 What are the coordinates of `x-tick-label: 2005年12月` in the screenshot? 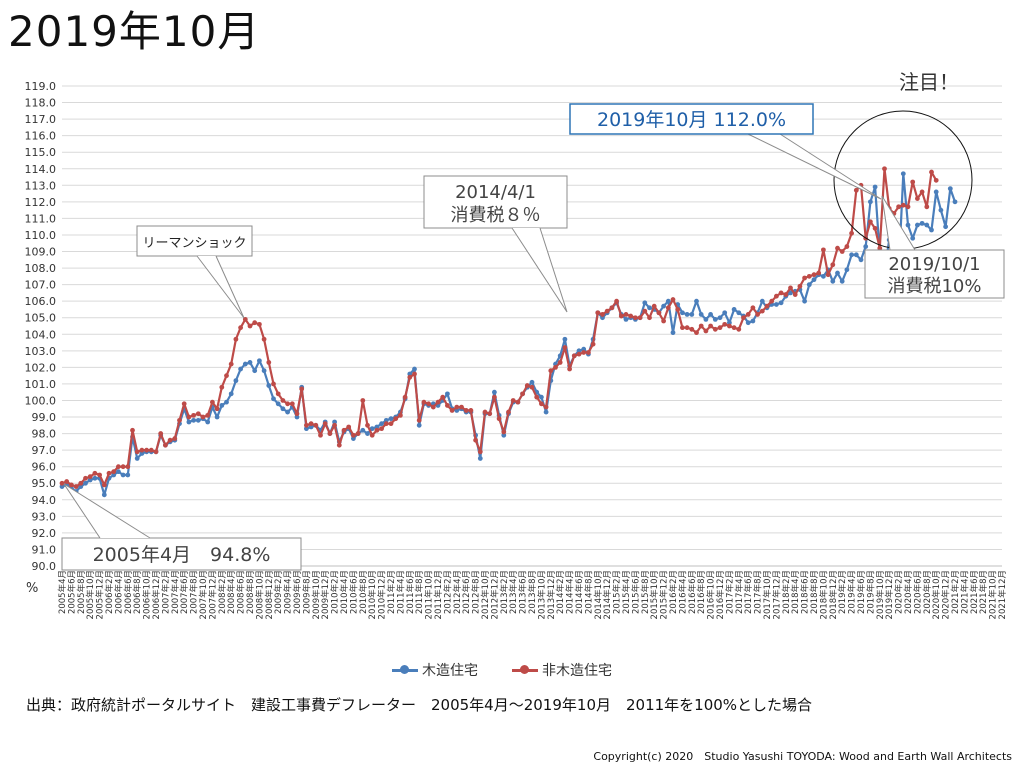 It's located at (100, 594).